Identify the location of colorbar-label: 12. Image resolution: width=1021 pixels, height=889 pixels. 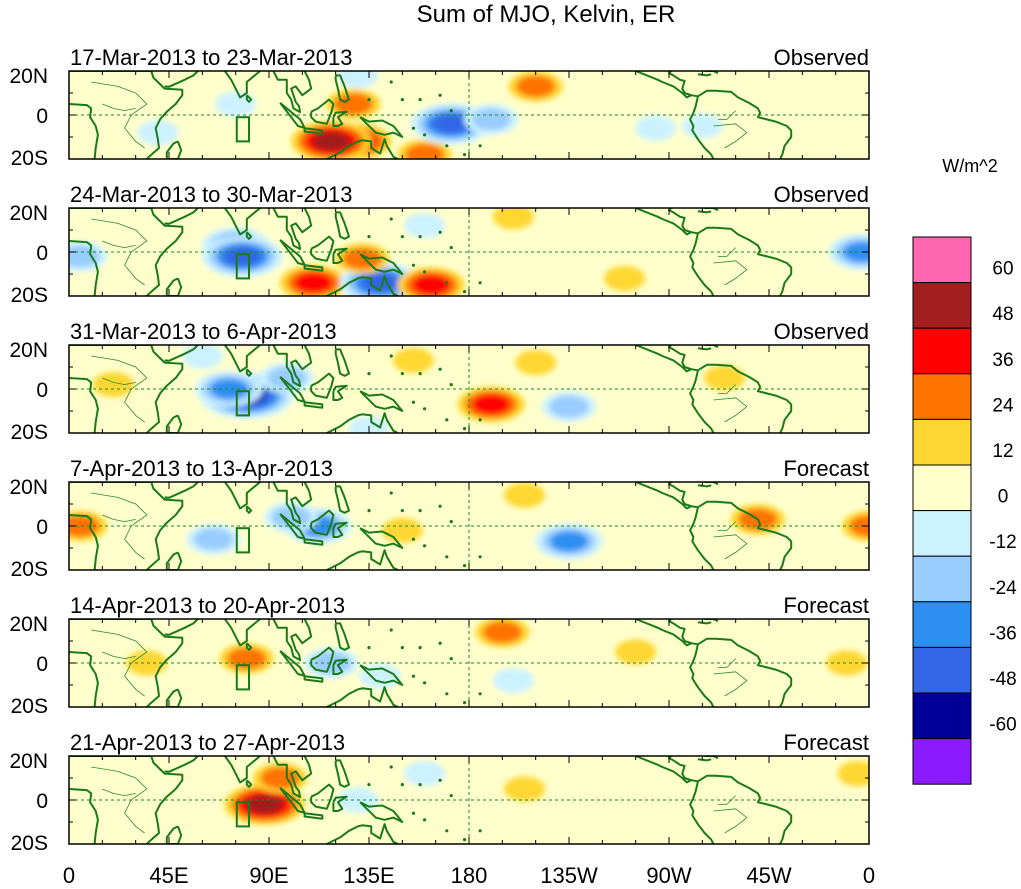
(1002, 451).